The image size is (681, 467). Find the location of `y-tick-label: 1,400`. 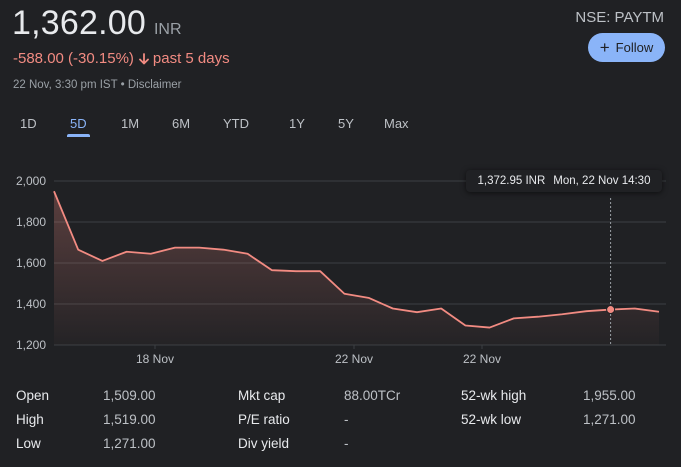

y-tick-label: 1,400 is located at coordinates (31, 304).